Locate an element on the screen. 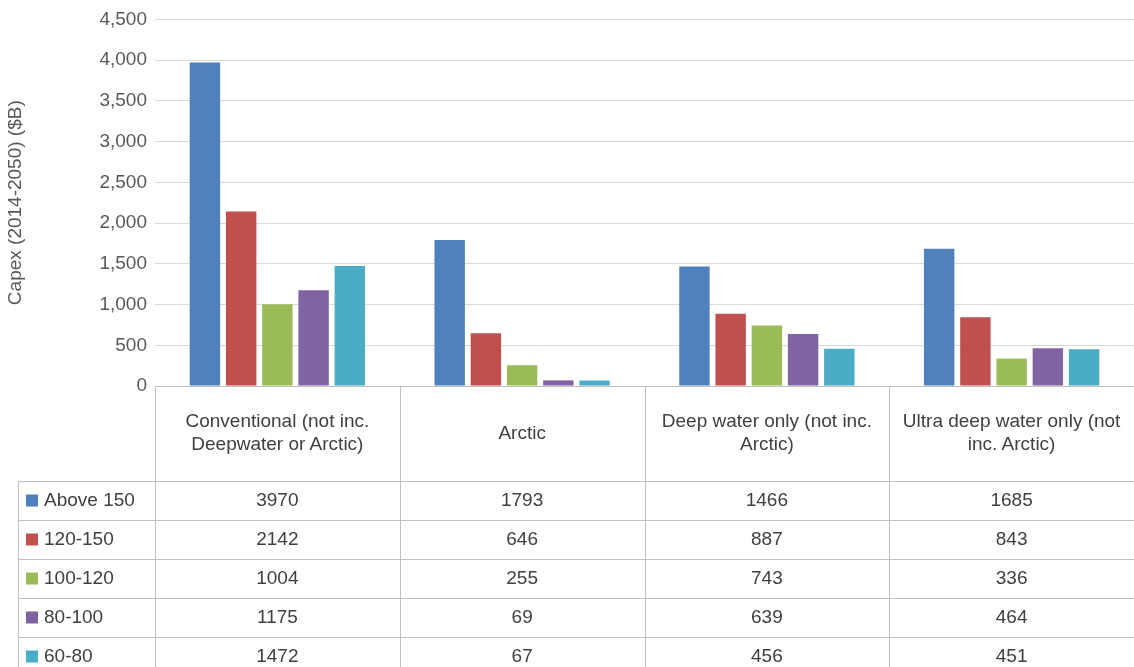  data-label: 843 is located at coordinates (1011, 538).